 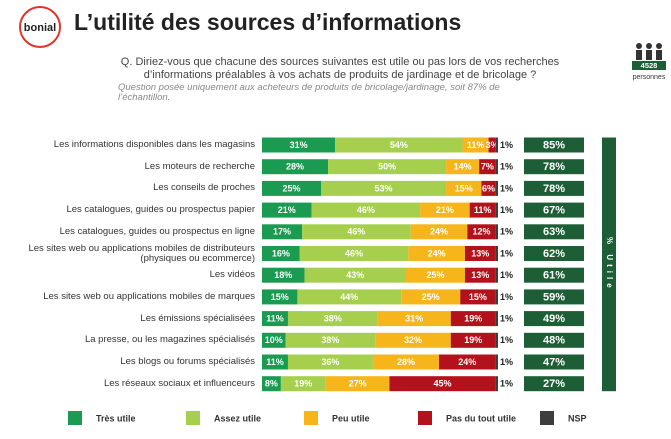 I want to click on value-label: 8%, so click(x=271, y=384).